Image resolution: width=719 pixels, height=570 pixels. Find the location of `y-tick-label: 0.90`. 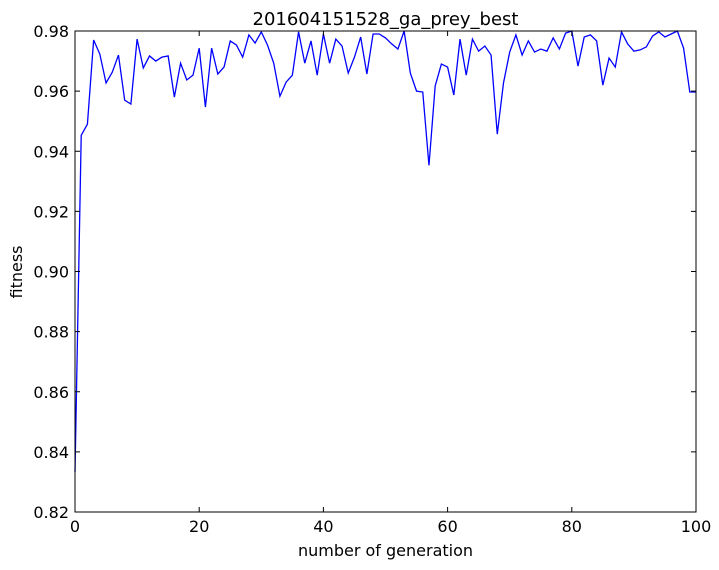

y-tick-label: 0.90 is located at coordinates (51, 272).